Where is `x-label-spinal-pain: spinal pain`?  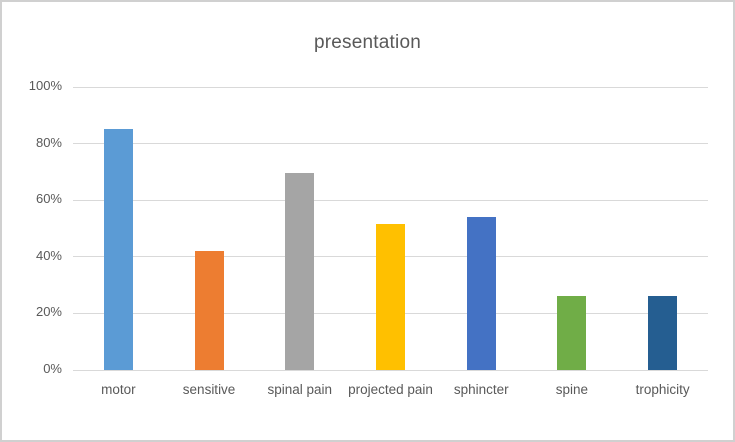 x-label-spinal-pain: spinal pain is located at coordinates (300, 389).